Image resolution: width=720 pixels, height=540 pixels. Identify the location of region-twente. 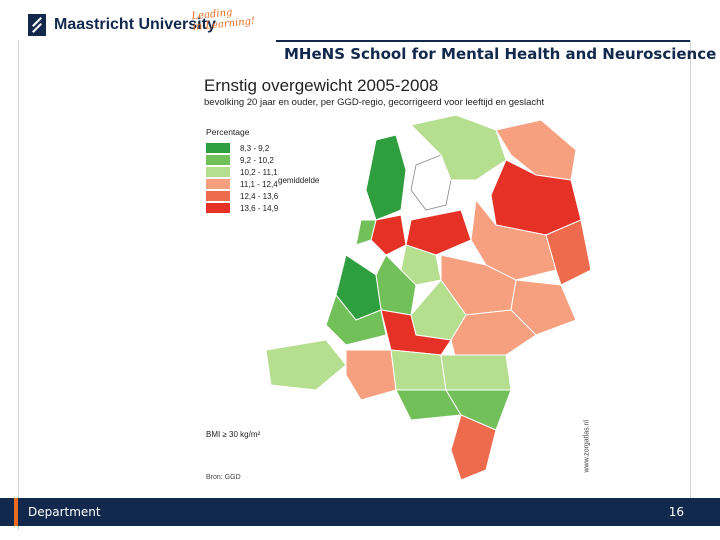
(567, 252).